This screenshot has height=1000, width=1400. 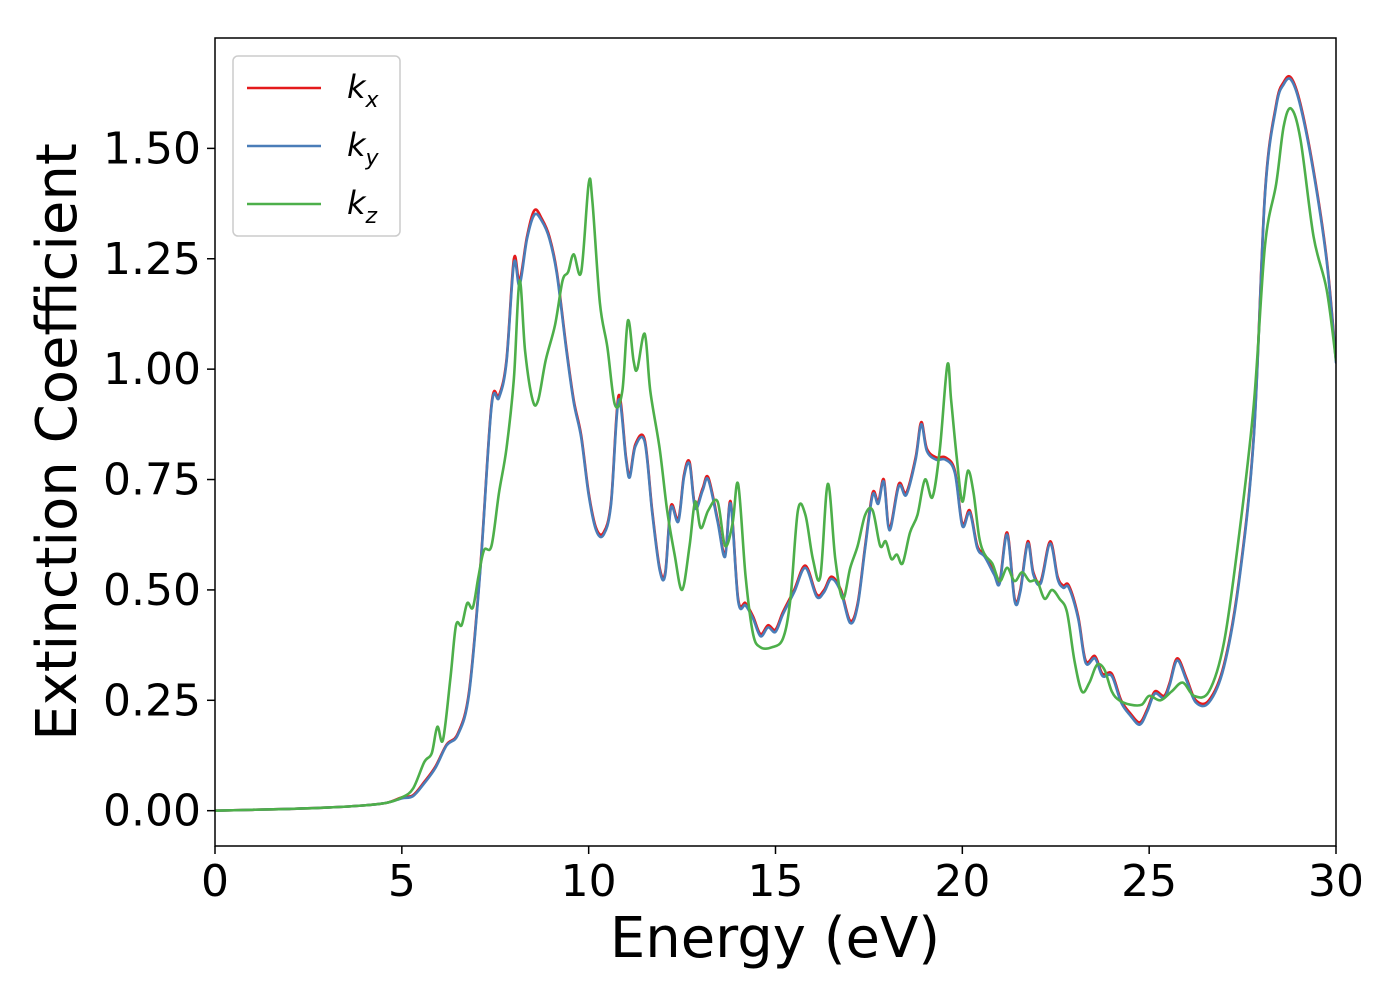 I want to click on y-tick-label: 0.75, so click(x=152, y=480).